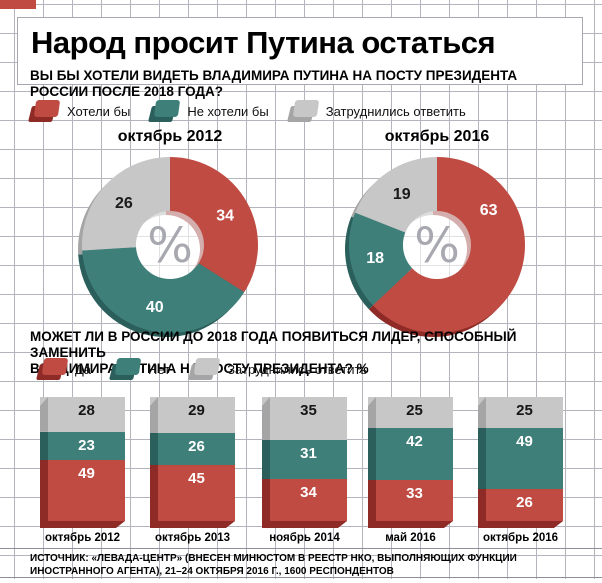 This screenshot has height=583, width=602. What do you see at coordinates (18, 4) in the screenshot?
I see `corner-flag` at bounding box center [18, 4].